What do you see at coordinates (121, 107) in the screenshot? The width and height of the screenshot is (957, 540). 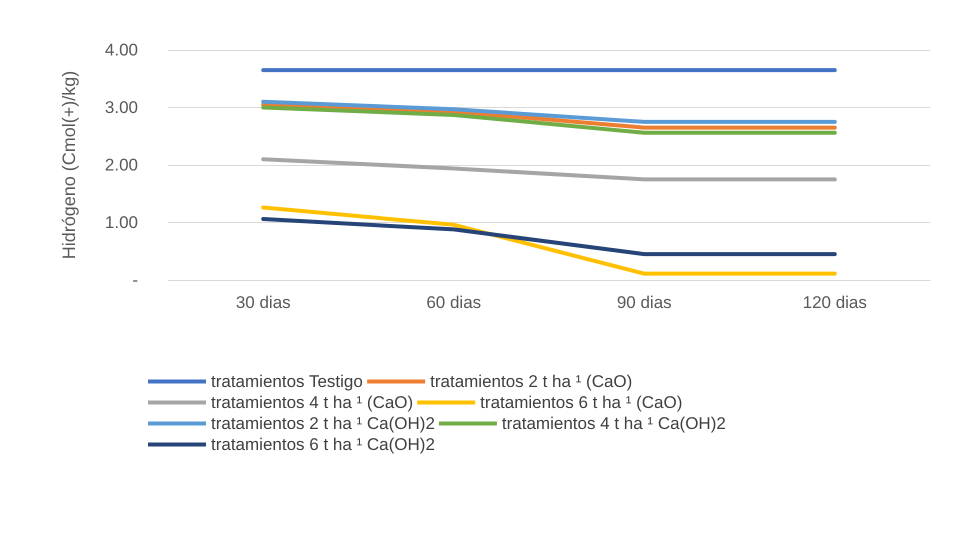 I see `y-tick-label: 3.00` at bounding box center [121, 107].